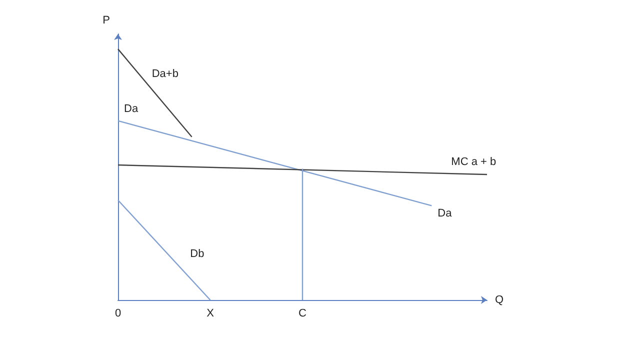  Describe the element at coordinates (106, 20) in the screenshot. I see `y-axis-title: P` at that location.